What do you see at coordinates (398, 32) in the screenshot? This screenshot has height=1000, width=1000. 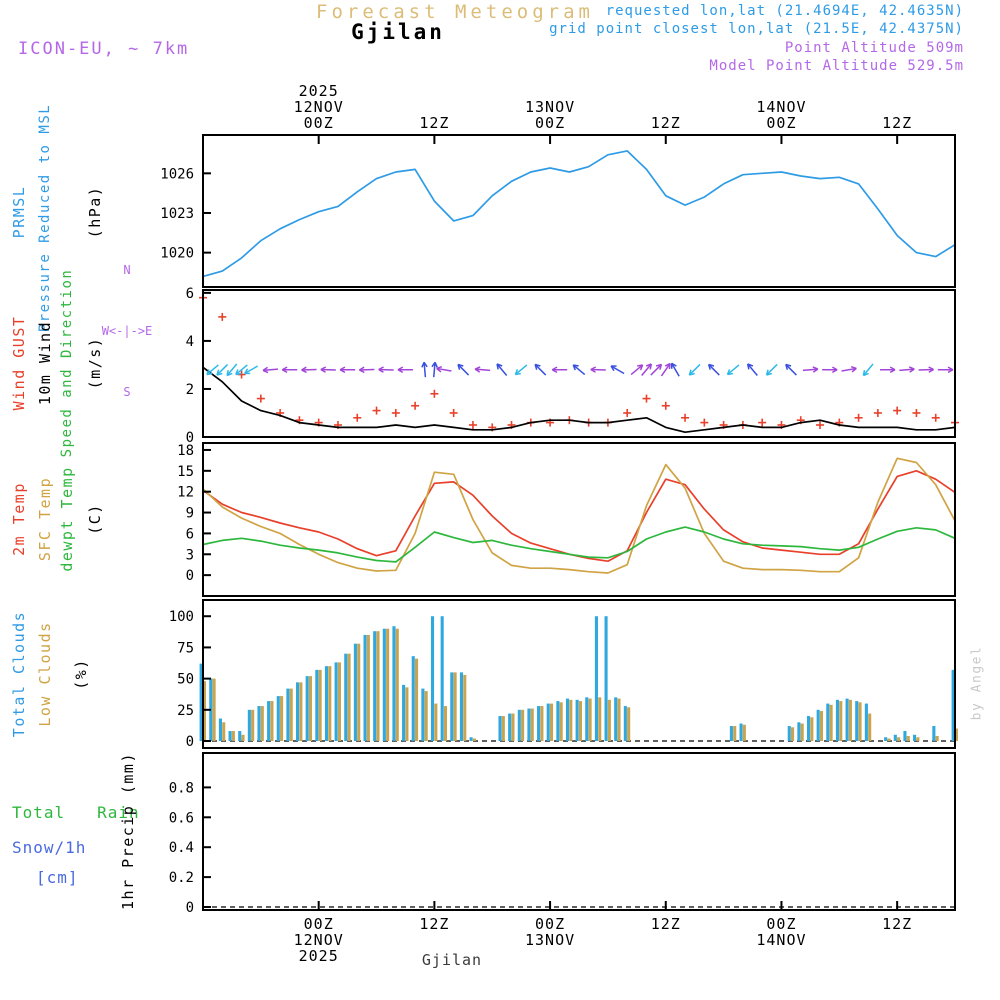 I see `station-title: Gjilan` at bounding box center [398, 32].